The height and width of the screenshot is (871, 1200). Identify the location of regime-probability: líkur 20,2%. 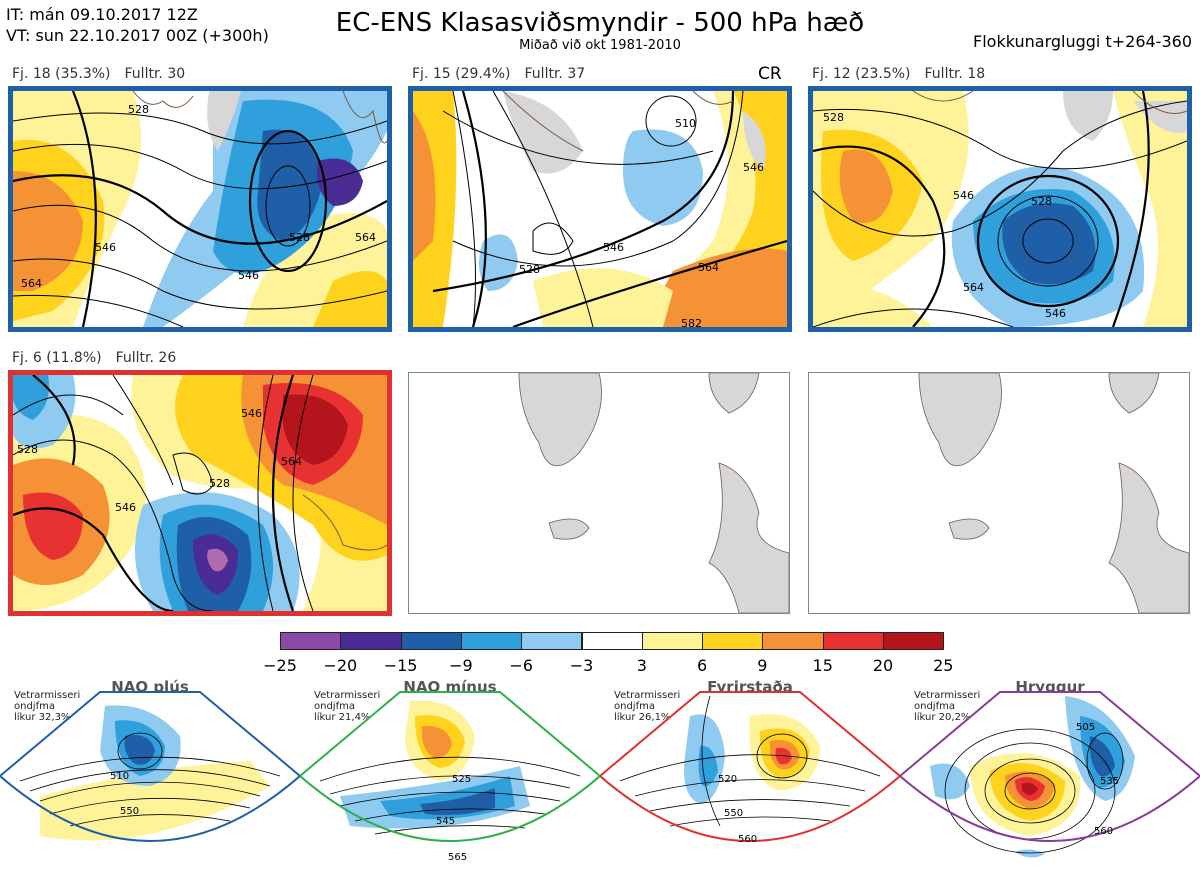
(942, 717).